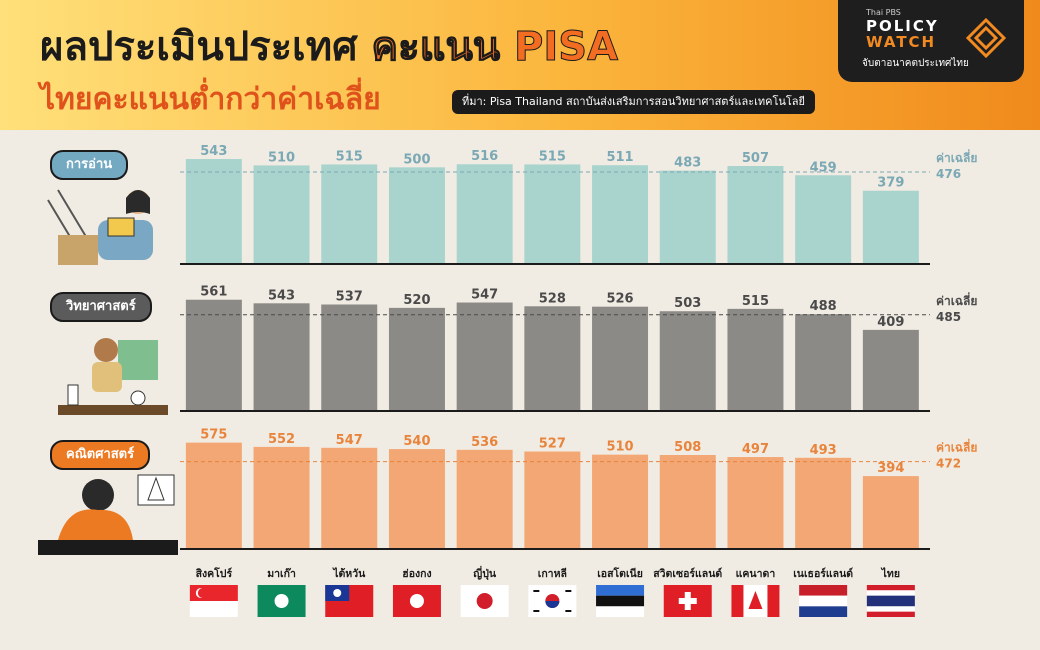 The width and height of the screenshot is (1040, 650). I want to click on country-label: สิงคโปร์, so click(213, 573).